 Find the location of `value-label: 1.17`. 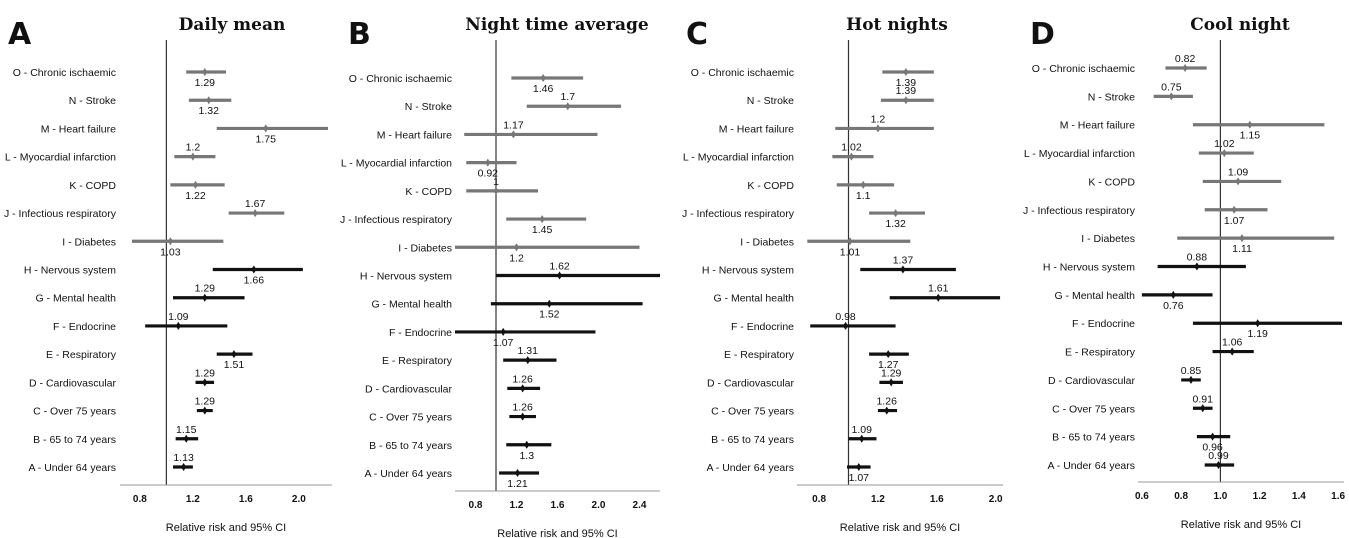

value-label: 1.17 is located at coordinates (513, 125).